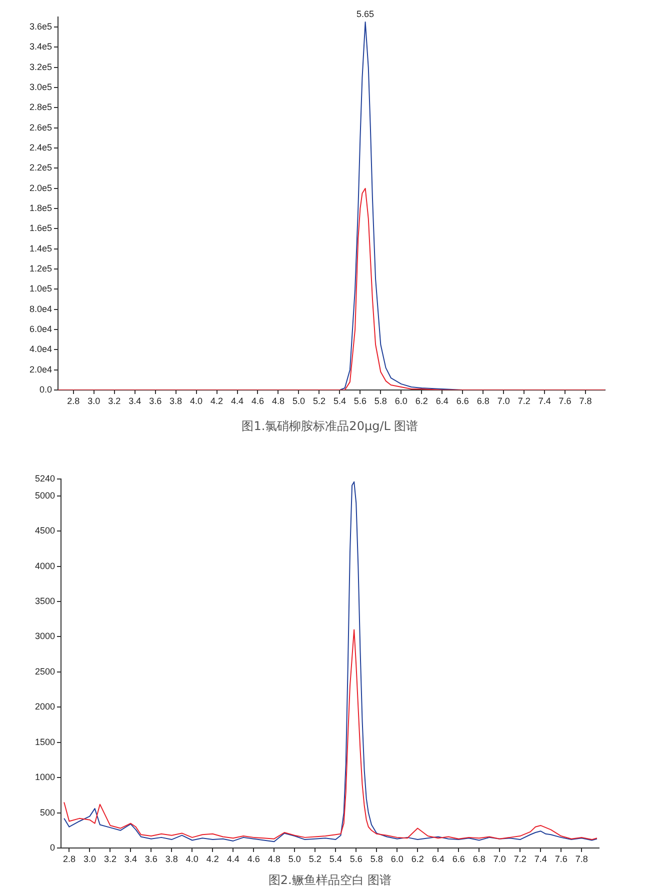  Describe the element at coordinates (44, 707) in the screenshot. I see `y-tick-label: 2000` at that location.